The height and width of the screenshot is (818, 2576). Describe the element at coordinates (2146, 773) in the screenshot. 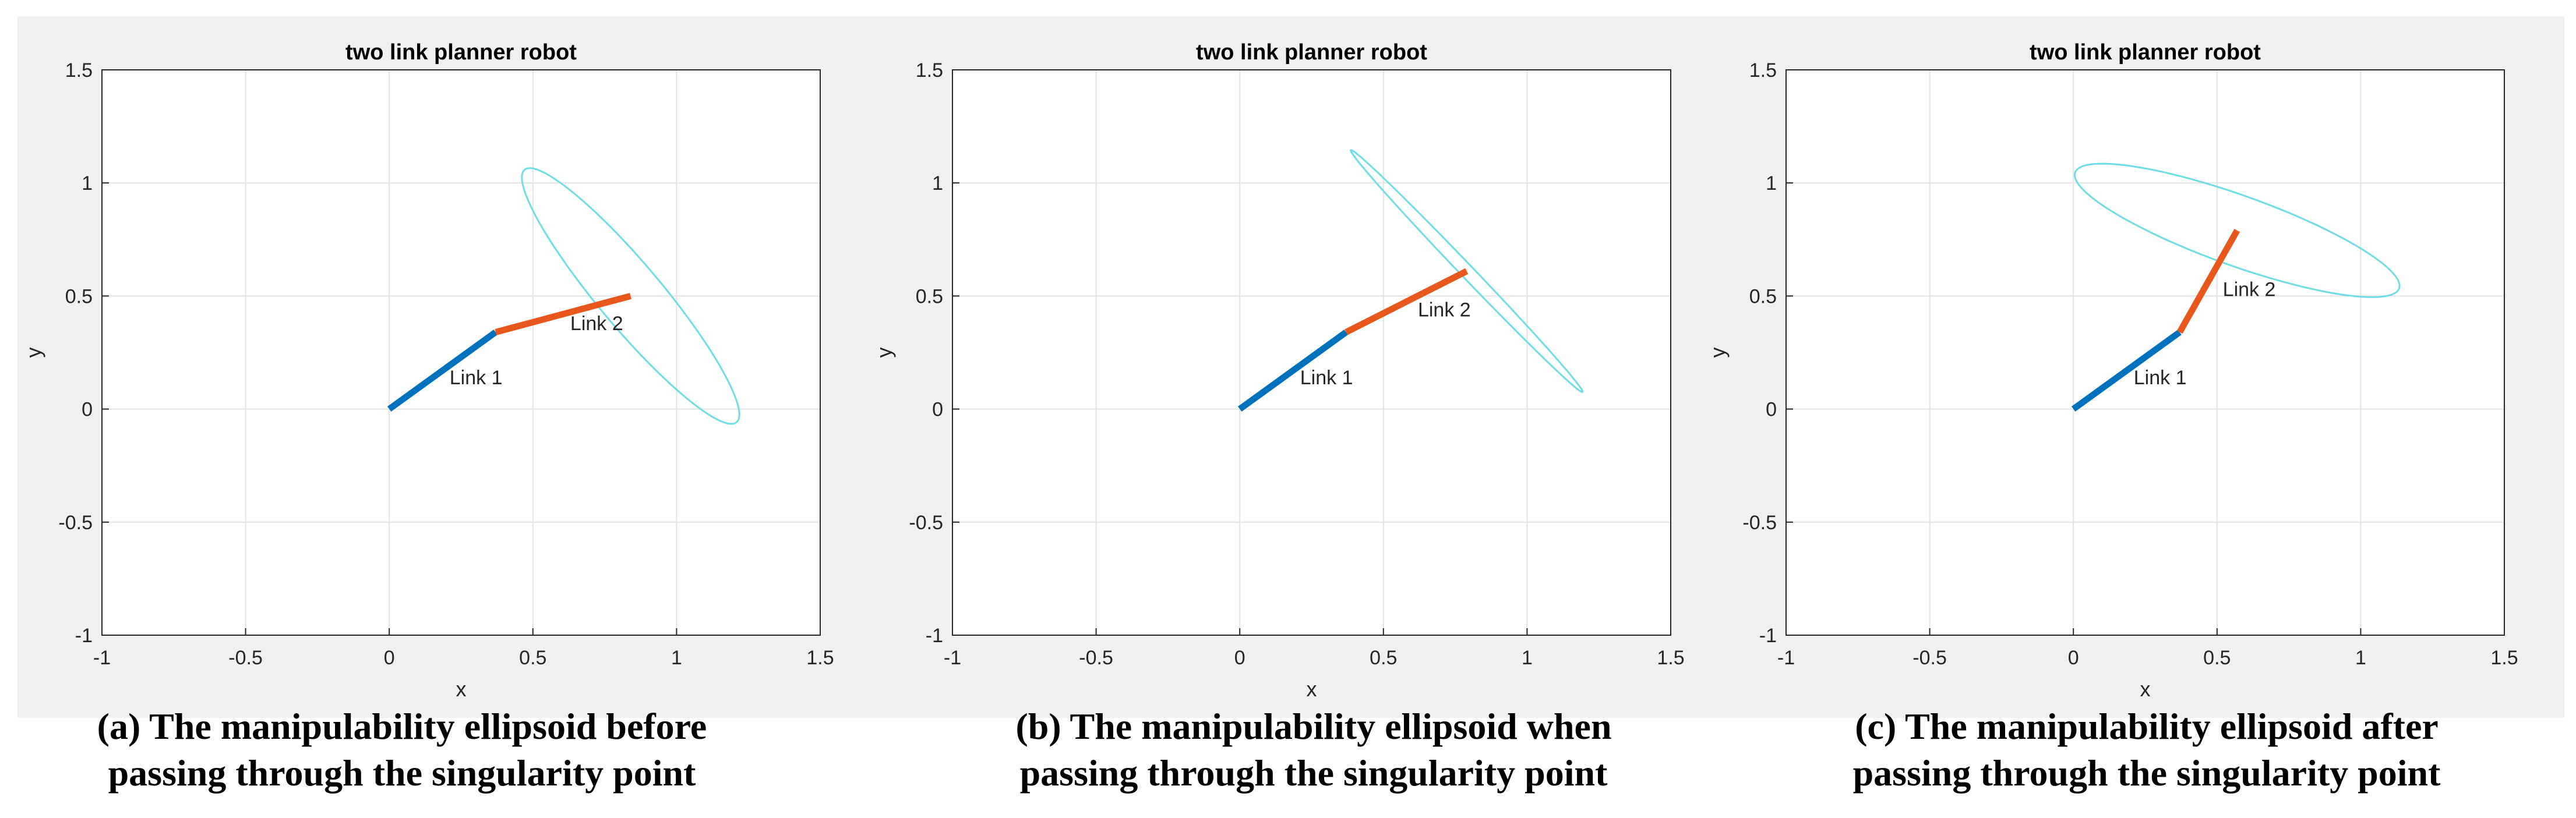

I see `caption-c-line2: passing through the singularity point` at that location.